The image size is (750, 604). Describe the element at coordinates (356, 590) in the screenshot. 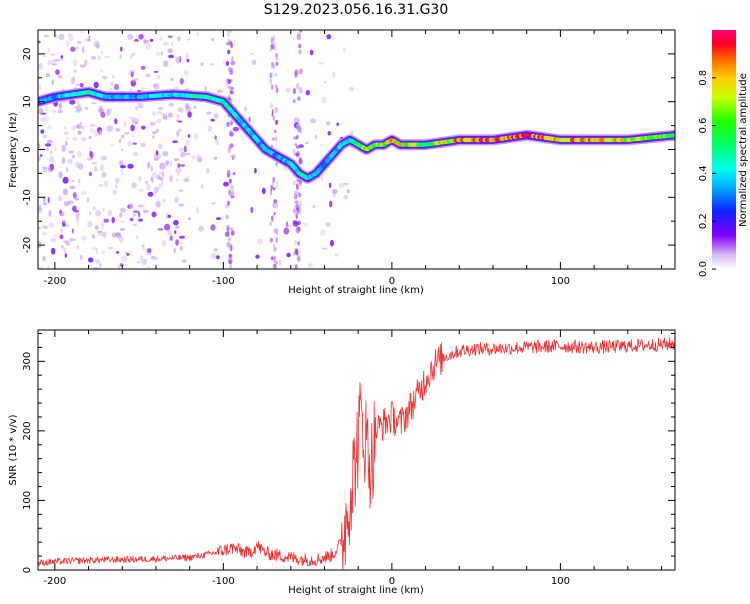

I see `bottom-x-axis-label: Height of straight line (km)` at that location.